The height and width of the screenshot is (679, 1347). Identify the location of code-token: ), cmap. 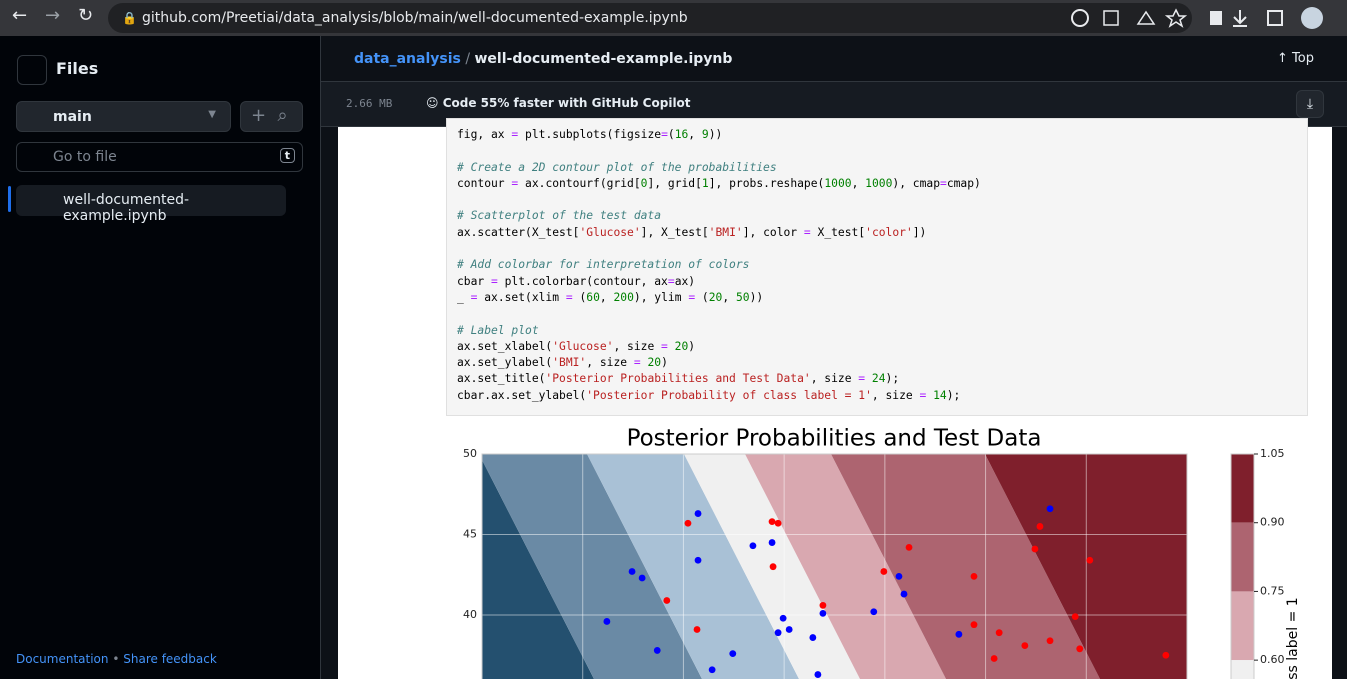
(916, 183).